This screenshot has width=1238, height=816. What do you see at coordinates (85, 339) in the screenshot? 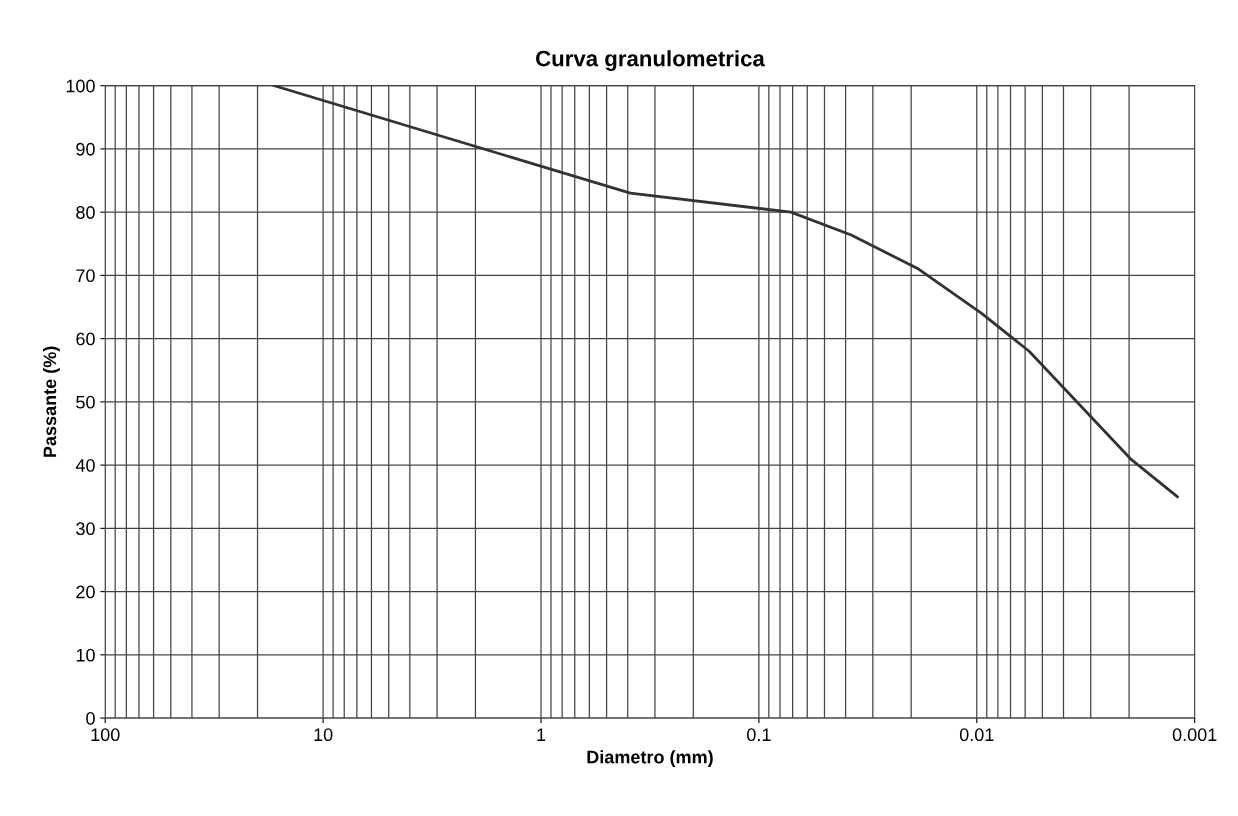
I see `y-tick-label: 60` at bounding box center [85, 339].